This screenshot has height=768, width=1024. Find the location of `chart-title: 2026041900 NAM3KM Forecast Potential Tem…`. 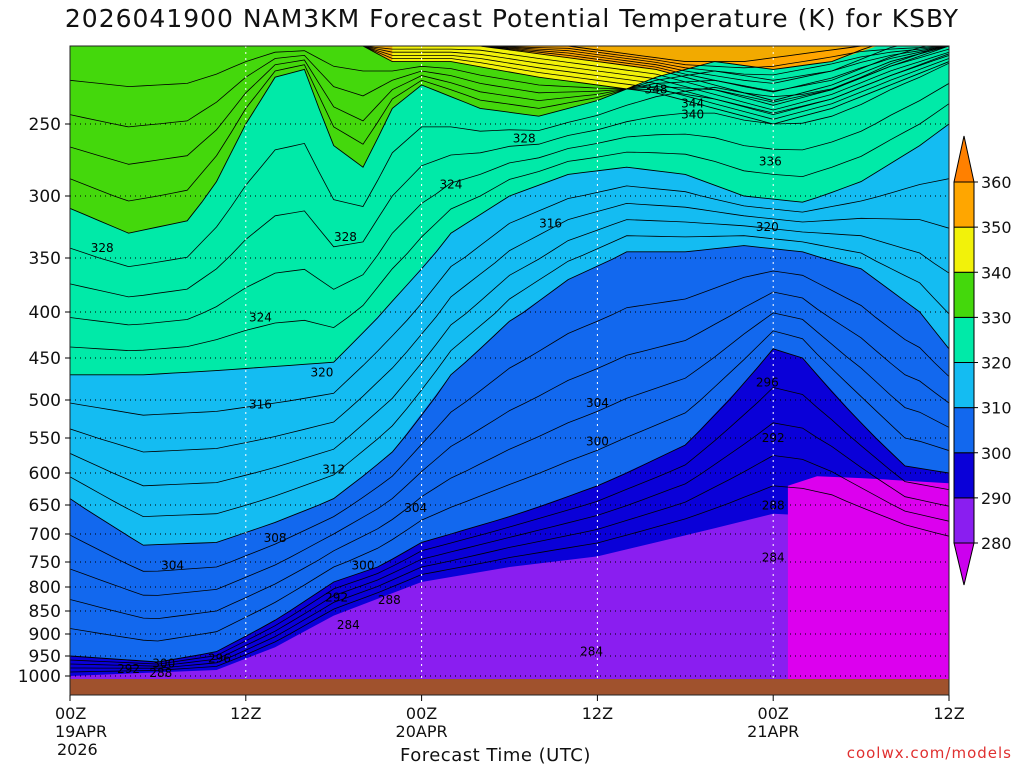

chart-title: 2026041900 NAM3KM Forecast Potential Tem… is located at coordinates (512, 18).